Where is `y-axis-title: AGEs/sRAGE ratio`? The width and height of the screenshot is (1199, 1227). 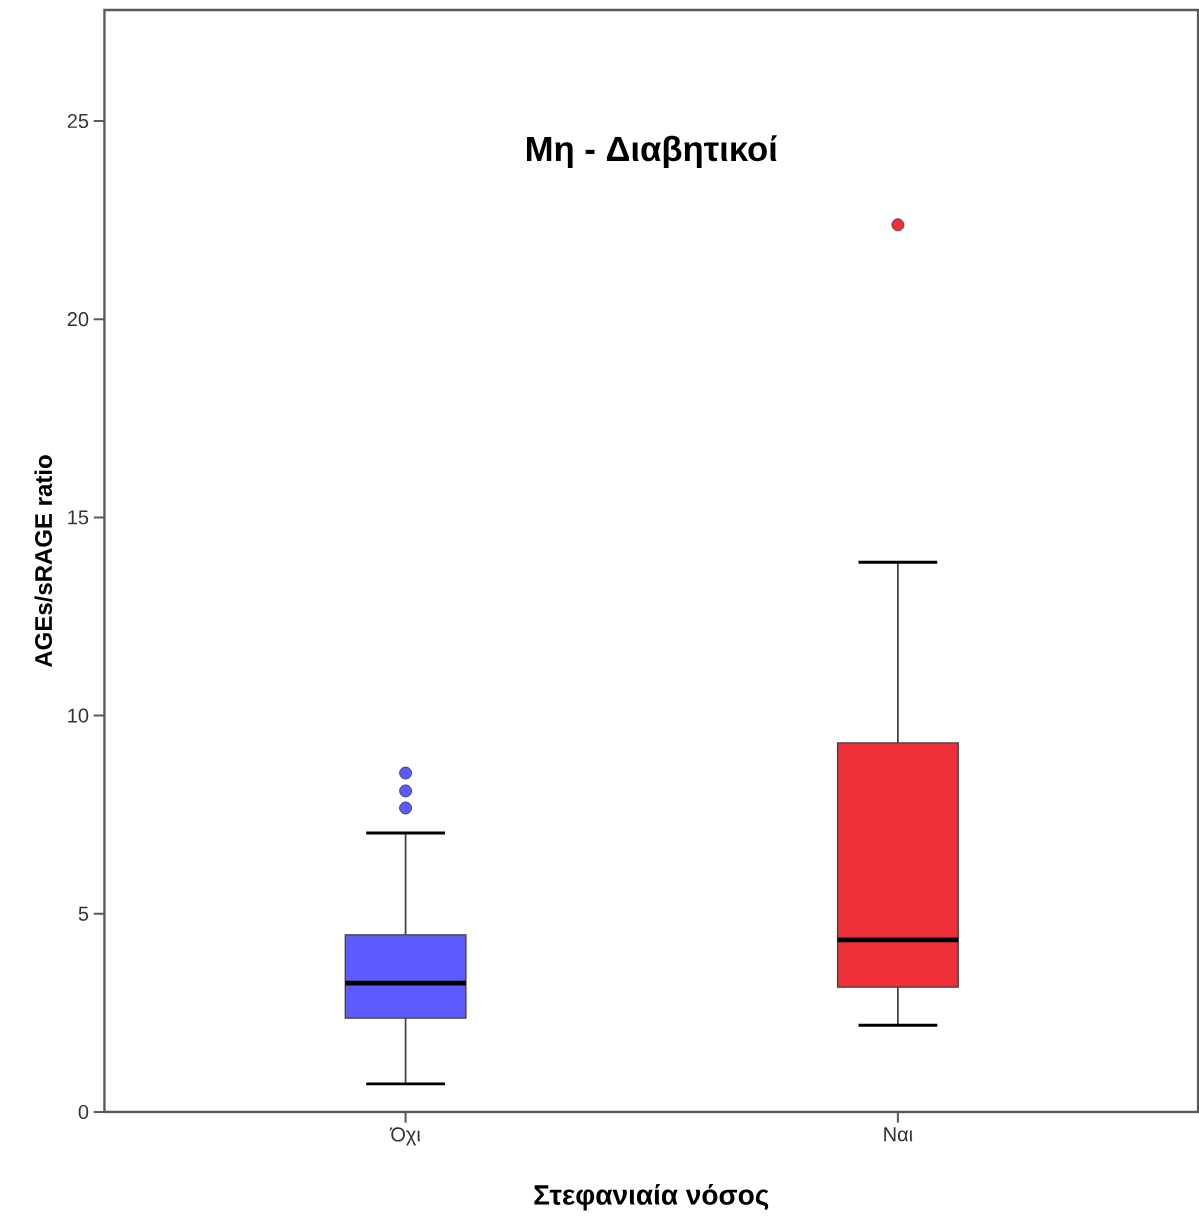
y-axis-title: AGEs/sRAGE ratio is located at coordinates (43, 561).